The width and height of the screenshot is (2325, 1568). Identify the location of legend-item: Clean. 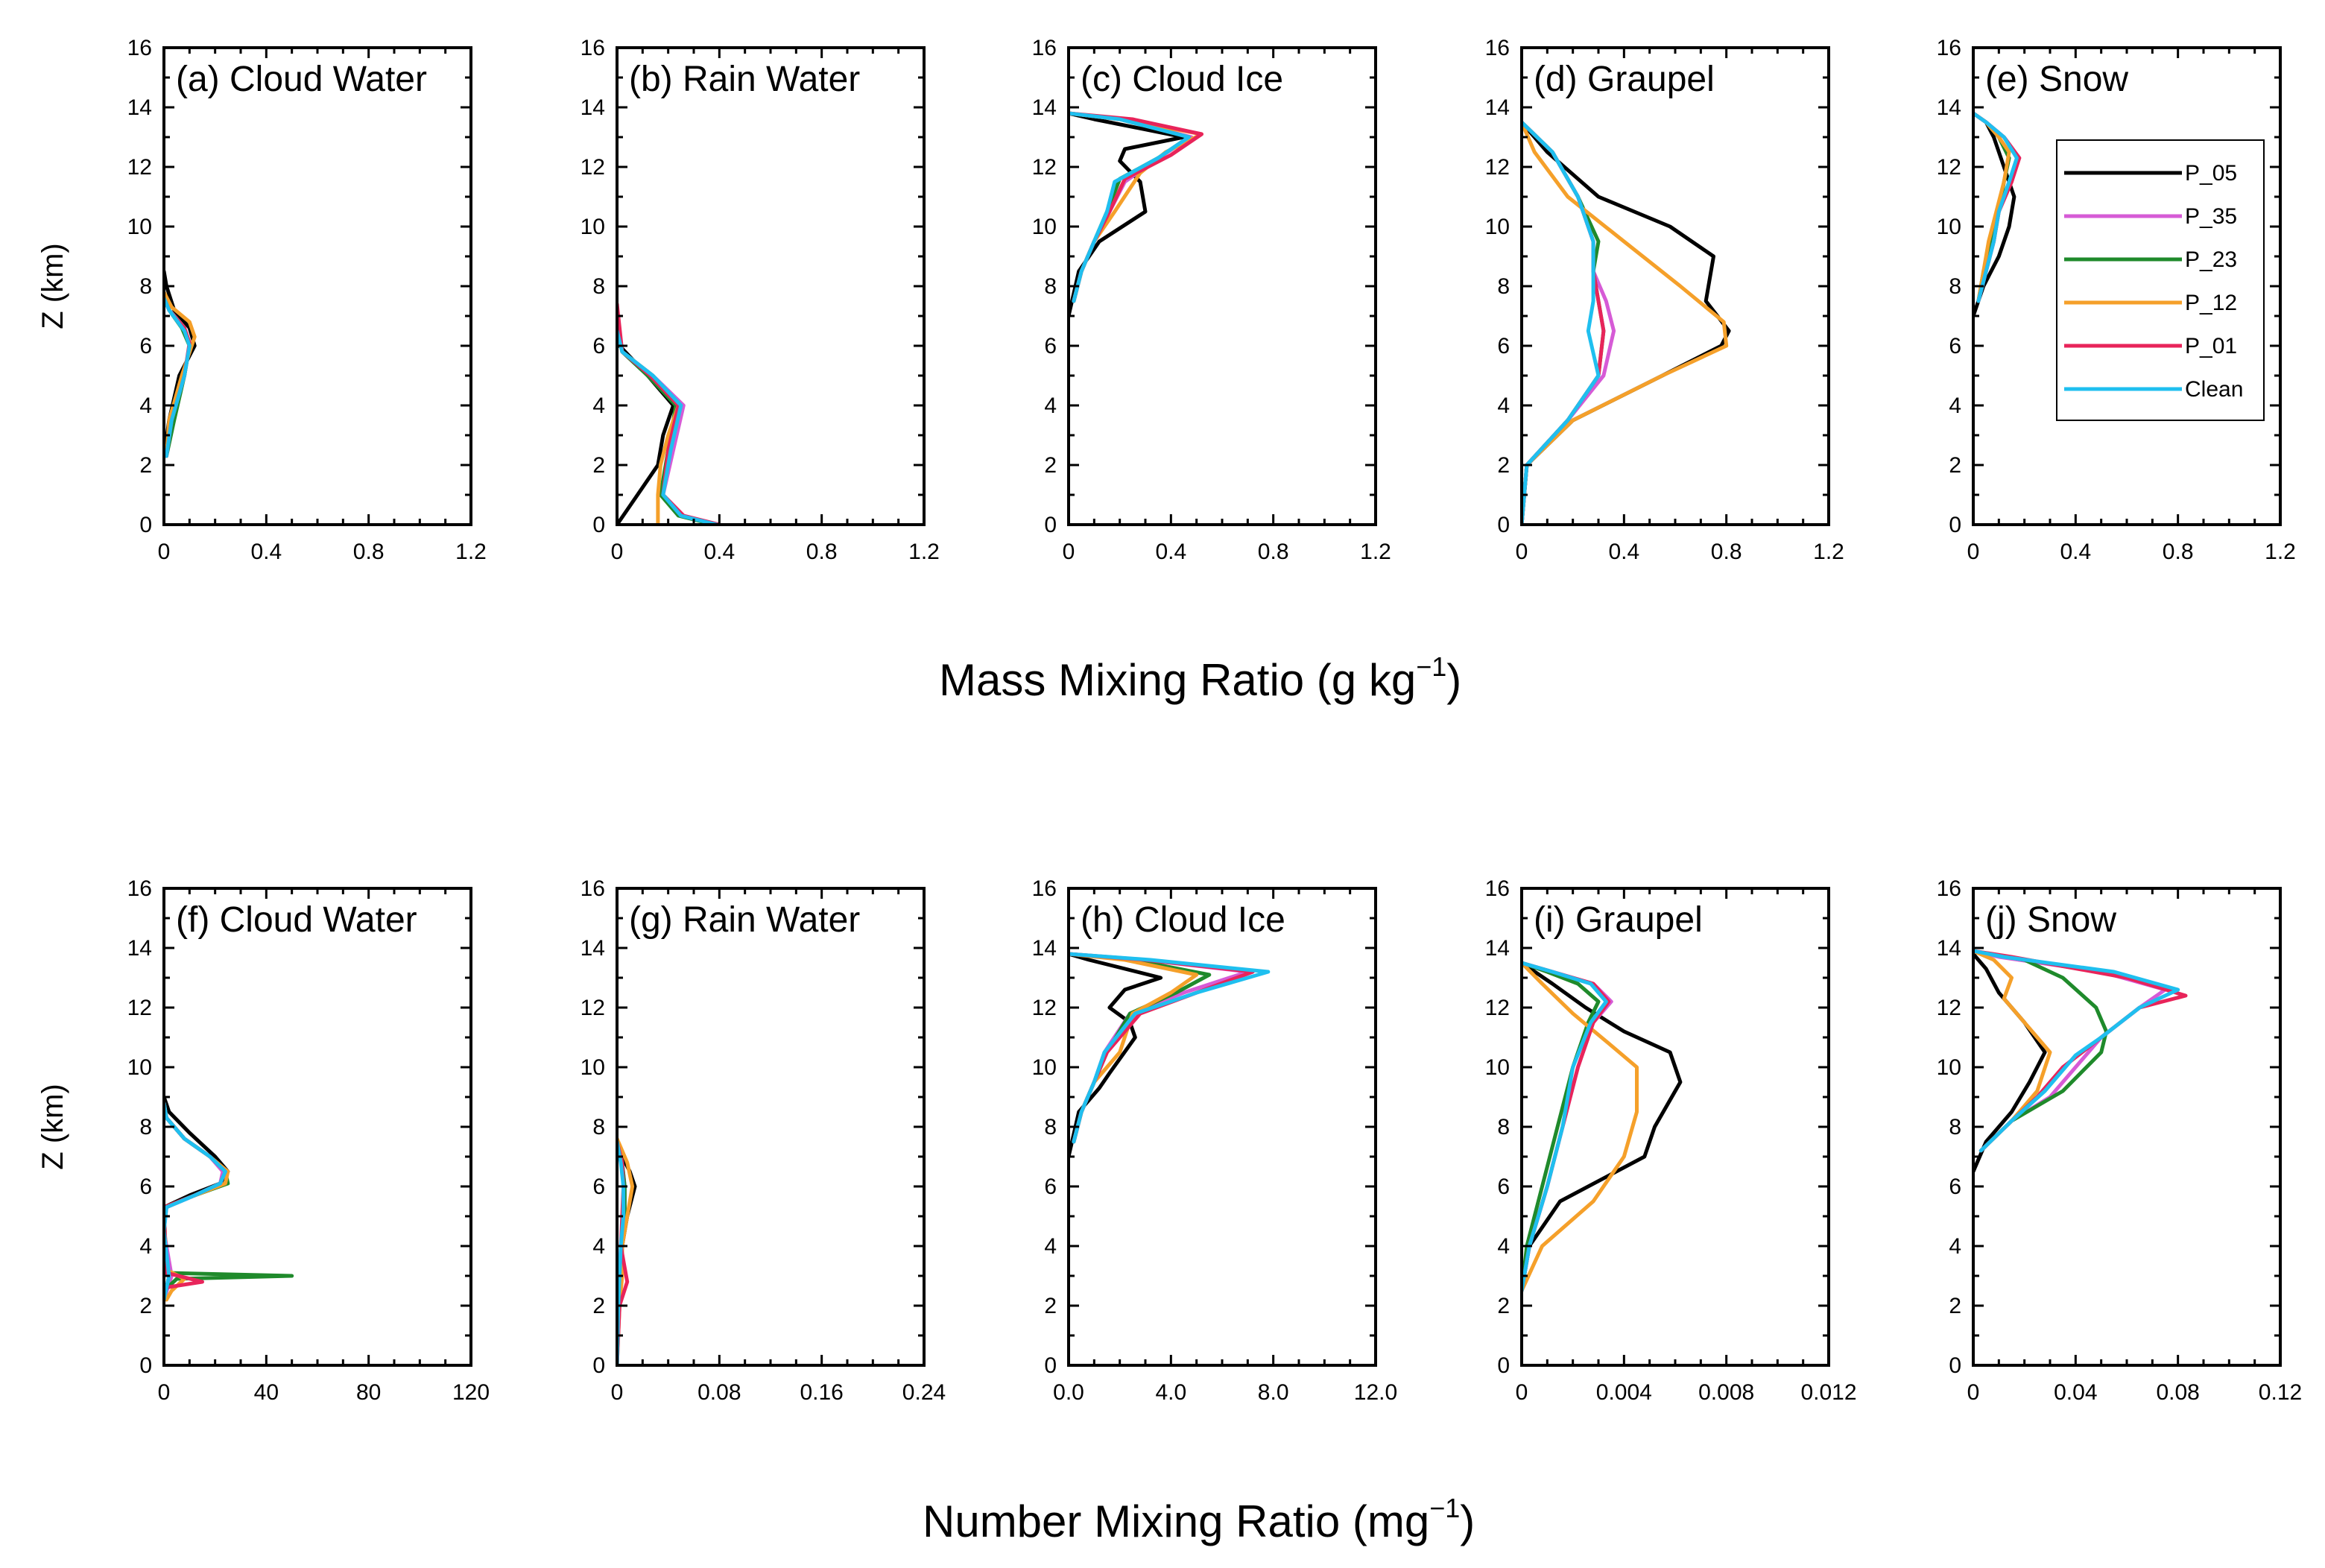
(2153, 389).